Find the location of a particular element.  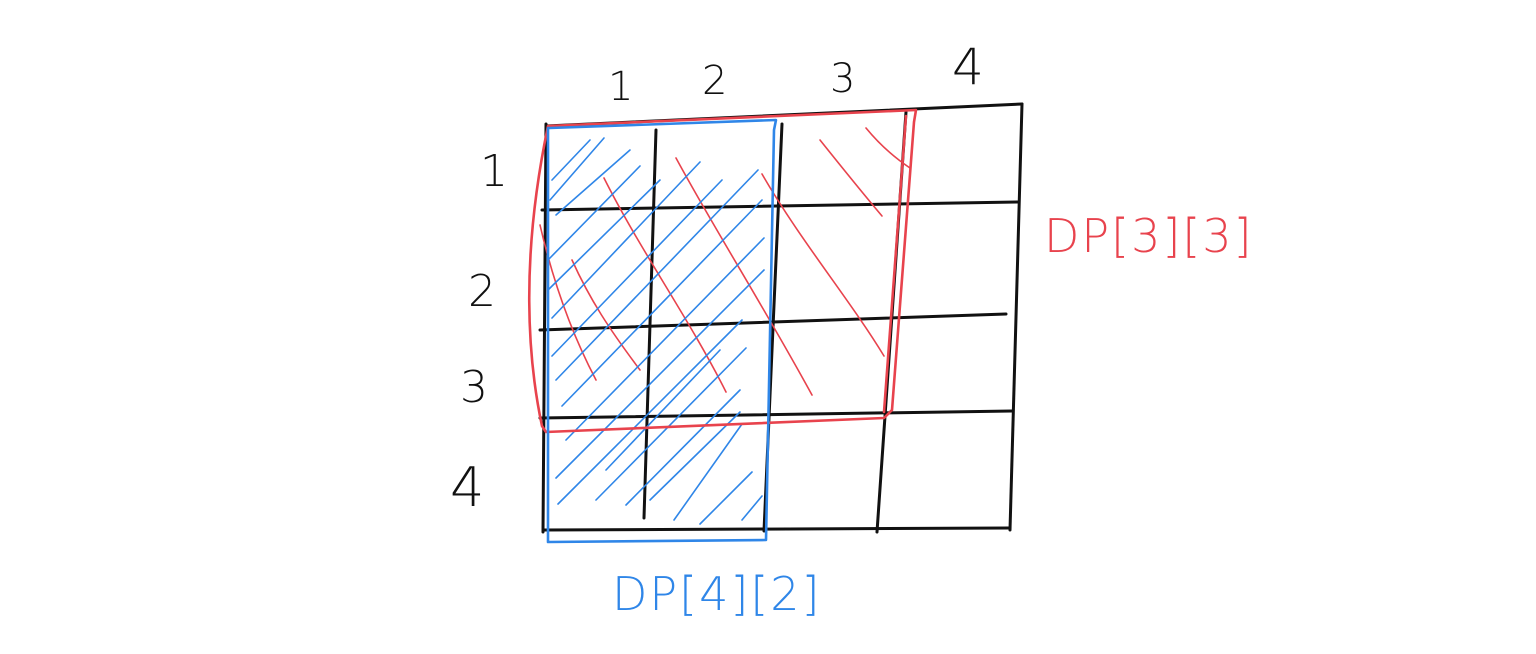

blue-outline-path is located at coordinates (662, 331).